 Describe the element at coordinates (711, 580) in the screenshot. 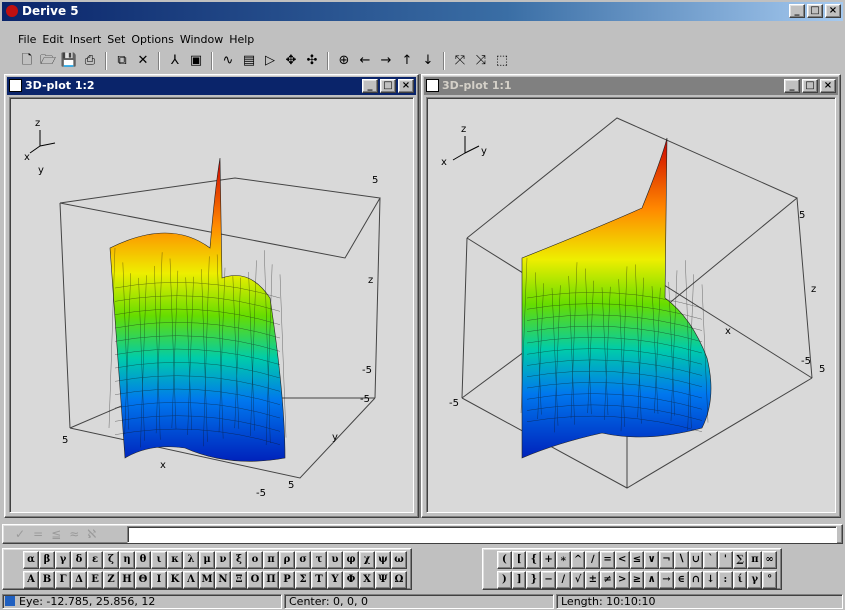

I see `symbol-key: ↓` at that location.